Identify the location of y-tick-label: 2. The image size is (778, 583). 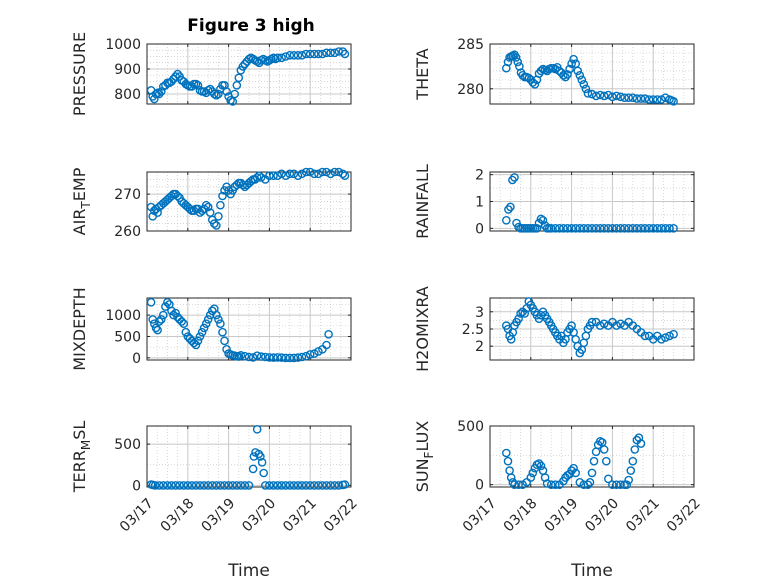
(479, 347).